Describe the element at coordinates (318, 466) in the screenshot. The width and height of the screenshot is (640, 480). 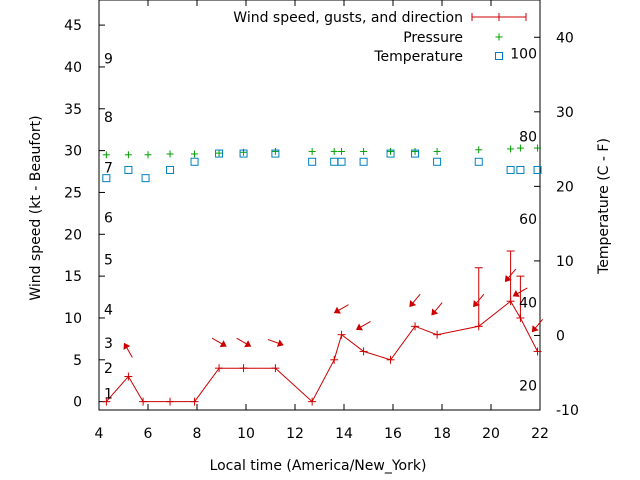
I see `x-axis-label: Local time (America/New_York)` at that location.